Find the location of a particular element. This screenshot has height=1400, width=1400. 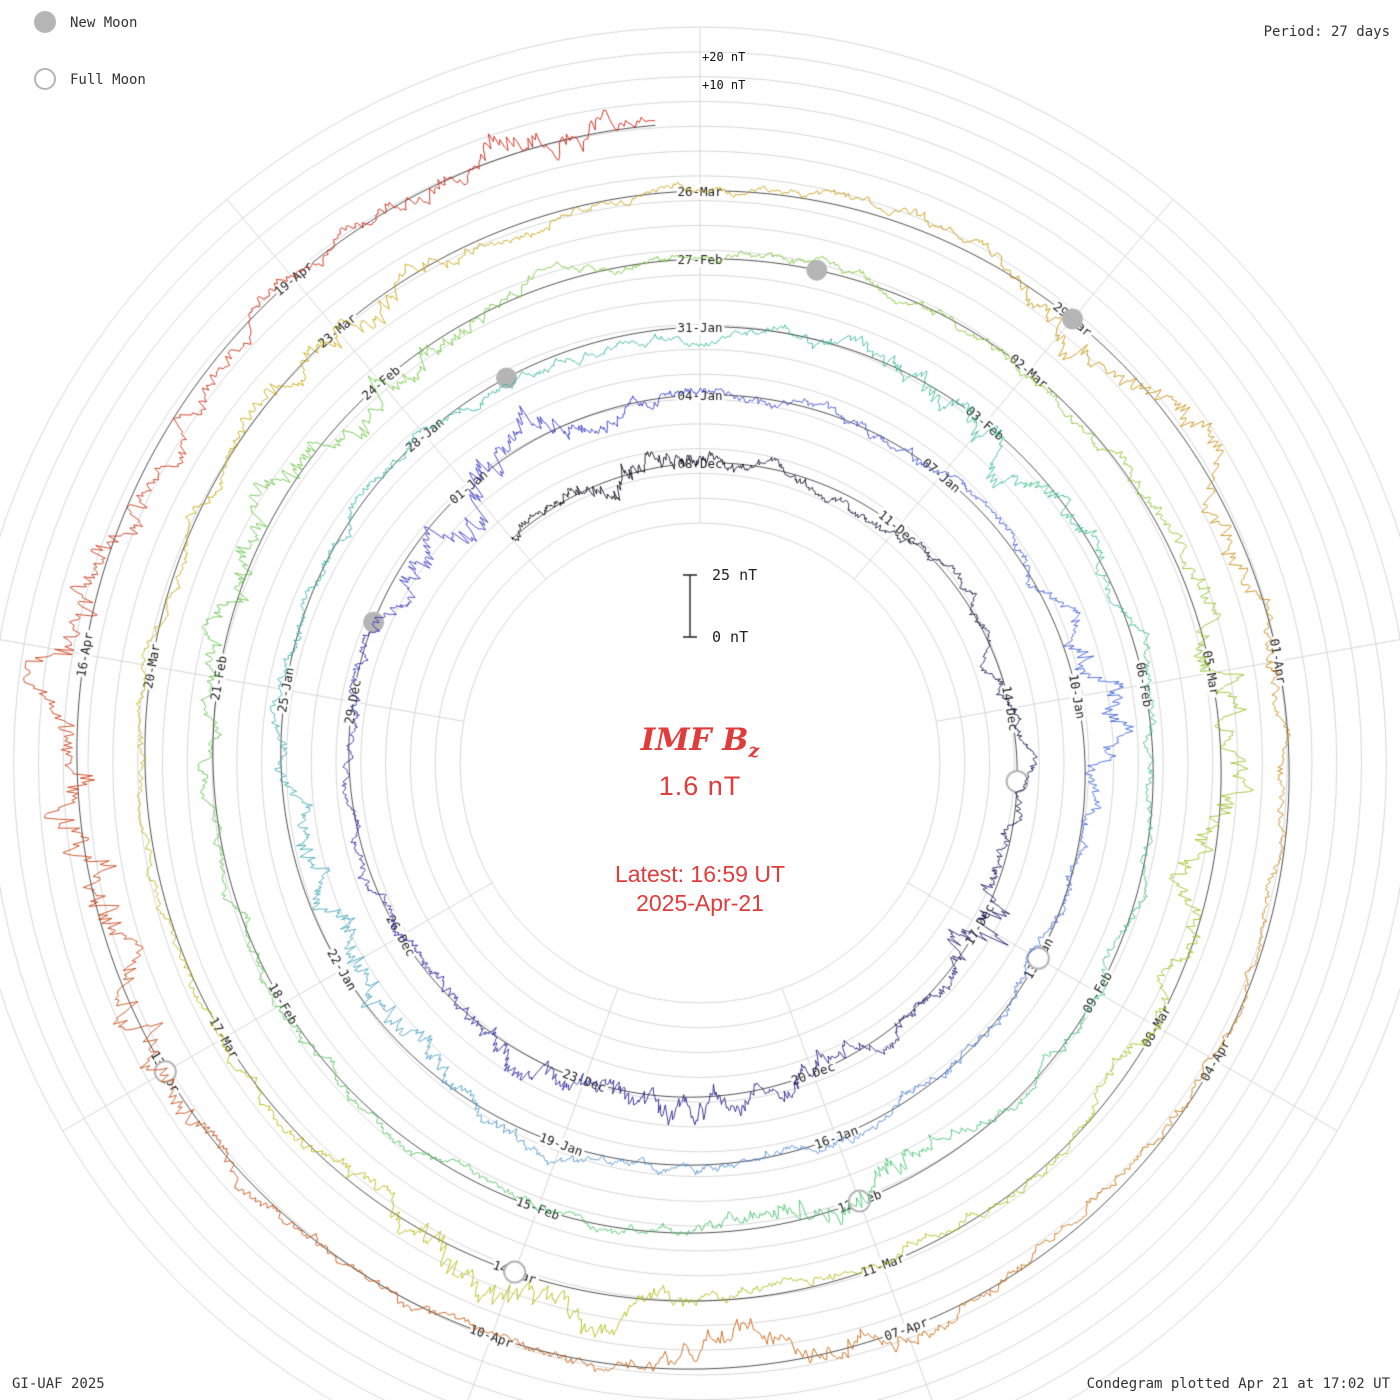

legend-full-moon-row is located at coordinates (45, 79).